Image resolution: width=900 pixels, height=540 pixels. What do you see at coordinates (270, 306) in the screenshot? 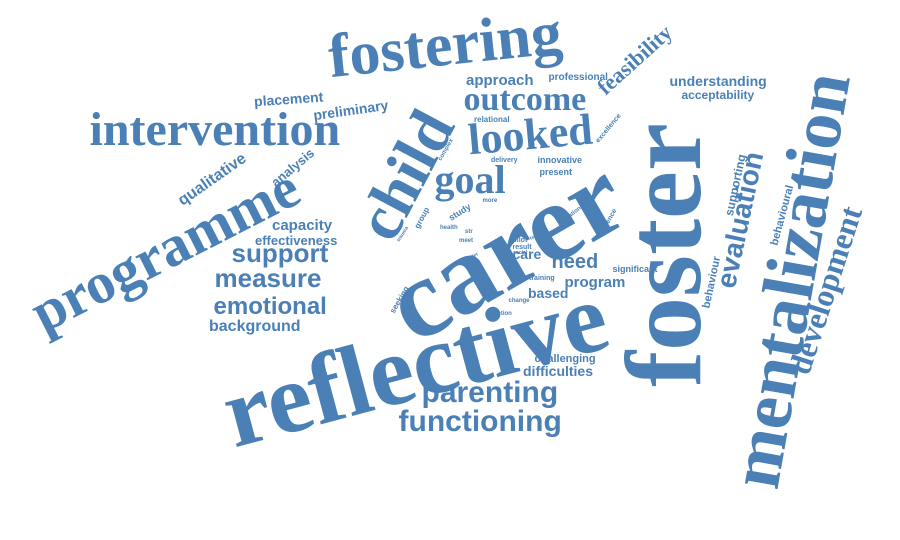
I see `cloud-word-emotional: emotional` at bounding box center [270, 306].